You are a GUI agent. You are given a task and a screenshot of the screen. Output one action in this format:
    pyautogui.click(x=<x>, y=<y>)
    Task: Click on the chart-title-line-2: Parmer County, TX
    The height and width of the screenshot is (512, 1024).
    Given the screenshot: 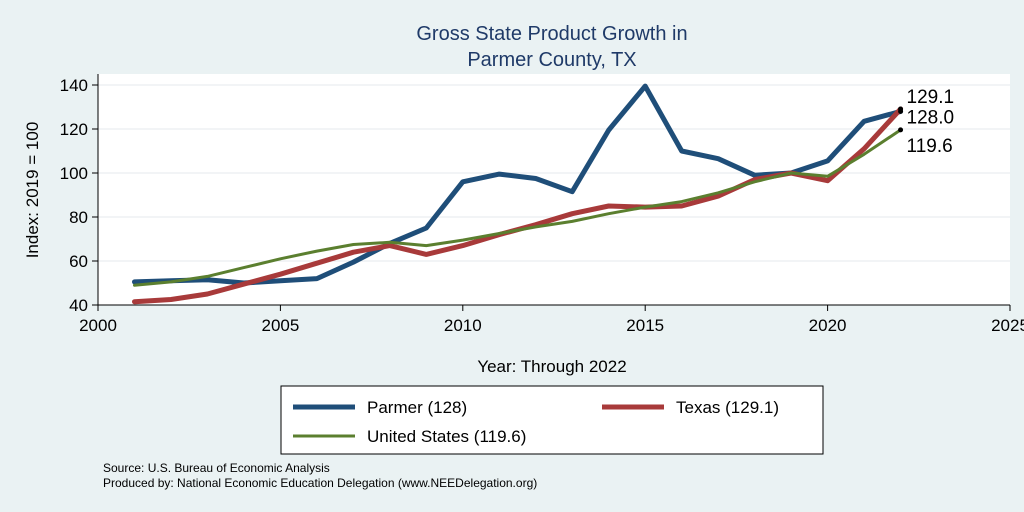 What is the action you would take?
    pyautogui.click(x=551, y=60)
    